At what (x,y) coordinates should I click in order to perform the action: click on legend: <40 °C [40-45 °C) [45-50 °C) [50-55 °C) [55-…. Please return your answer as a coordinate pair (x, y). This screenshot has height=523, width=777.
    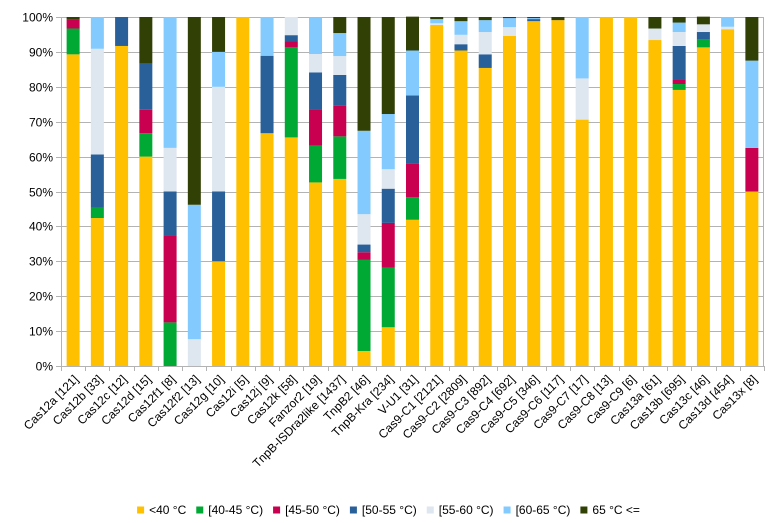
    Looking at the image, I should click on (388, 510).